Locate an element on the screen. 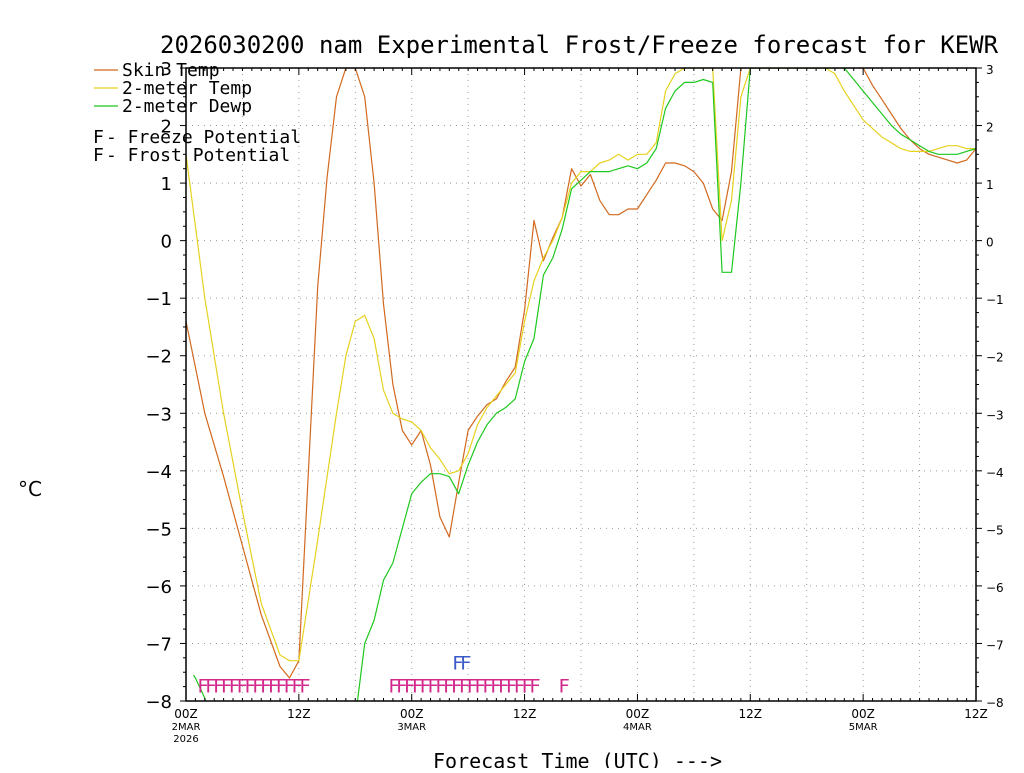 The height and width of the screenshot is (773, 1024). x-tick-date: 3MAR is located at coordinates (411, 727).